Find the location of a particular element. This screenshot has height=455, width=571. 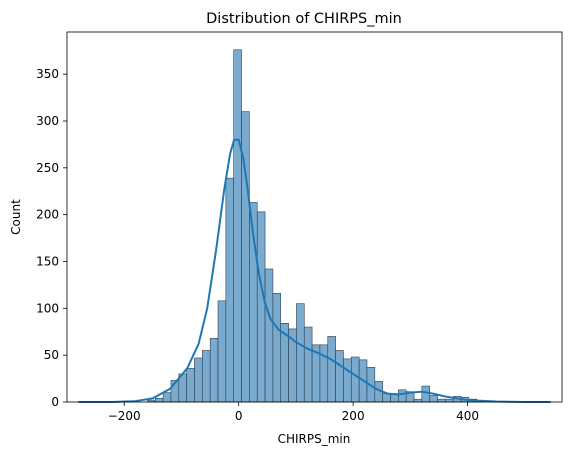

y-tick-label: 0 is located at coordinates (55, 402).